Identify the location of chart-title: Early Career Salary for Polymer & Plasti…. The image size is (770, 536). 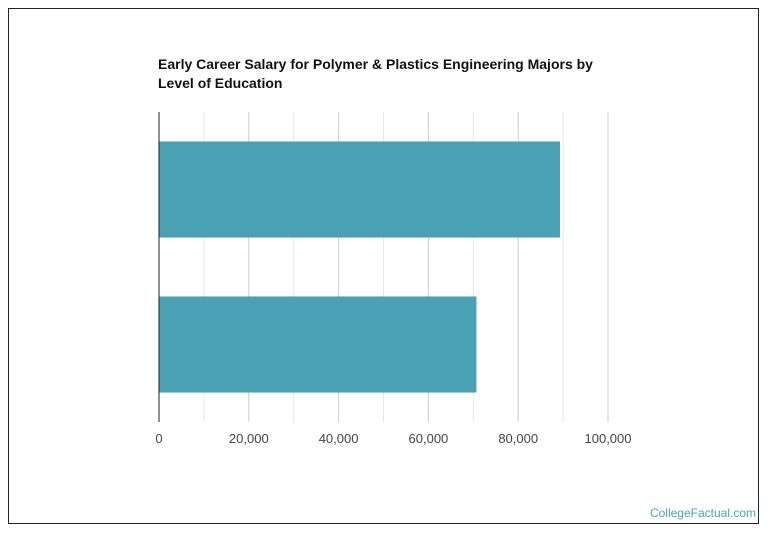
(375, 73).